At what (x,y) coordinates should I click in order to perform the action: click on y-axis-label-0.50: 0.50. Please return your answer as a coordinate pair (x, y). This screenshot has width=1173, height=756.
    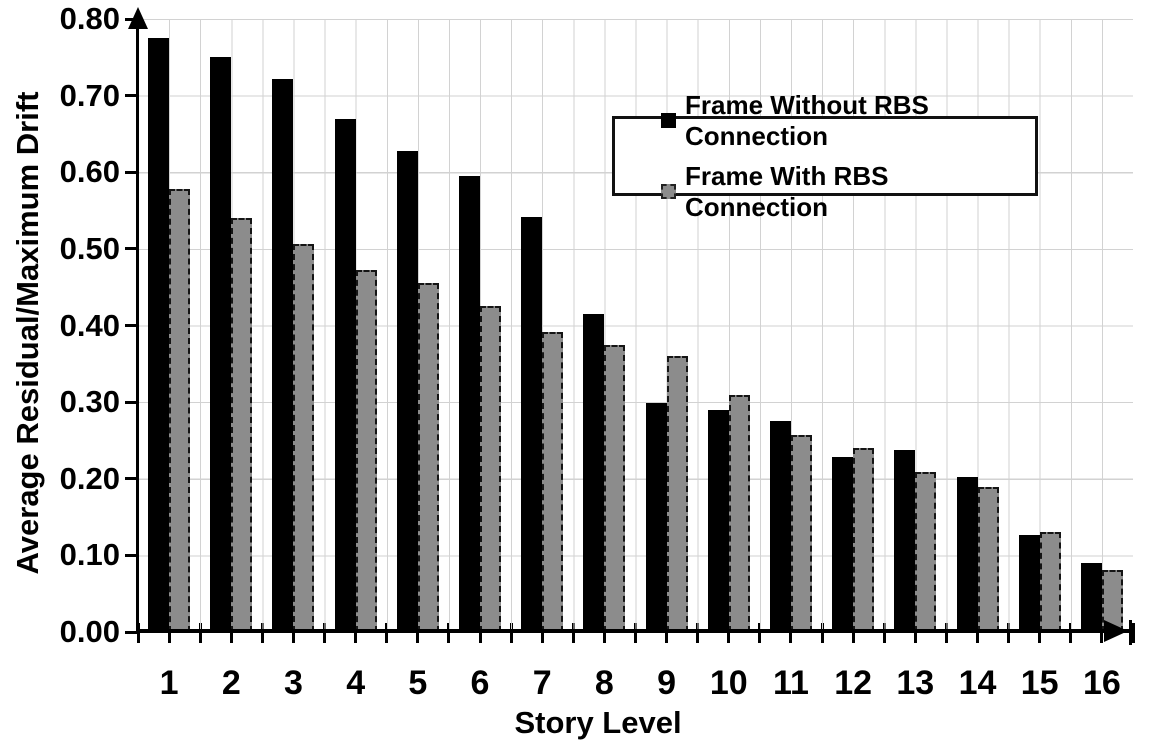
    Looking at the image, I should click on (89, 248).